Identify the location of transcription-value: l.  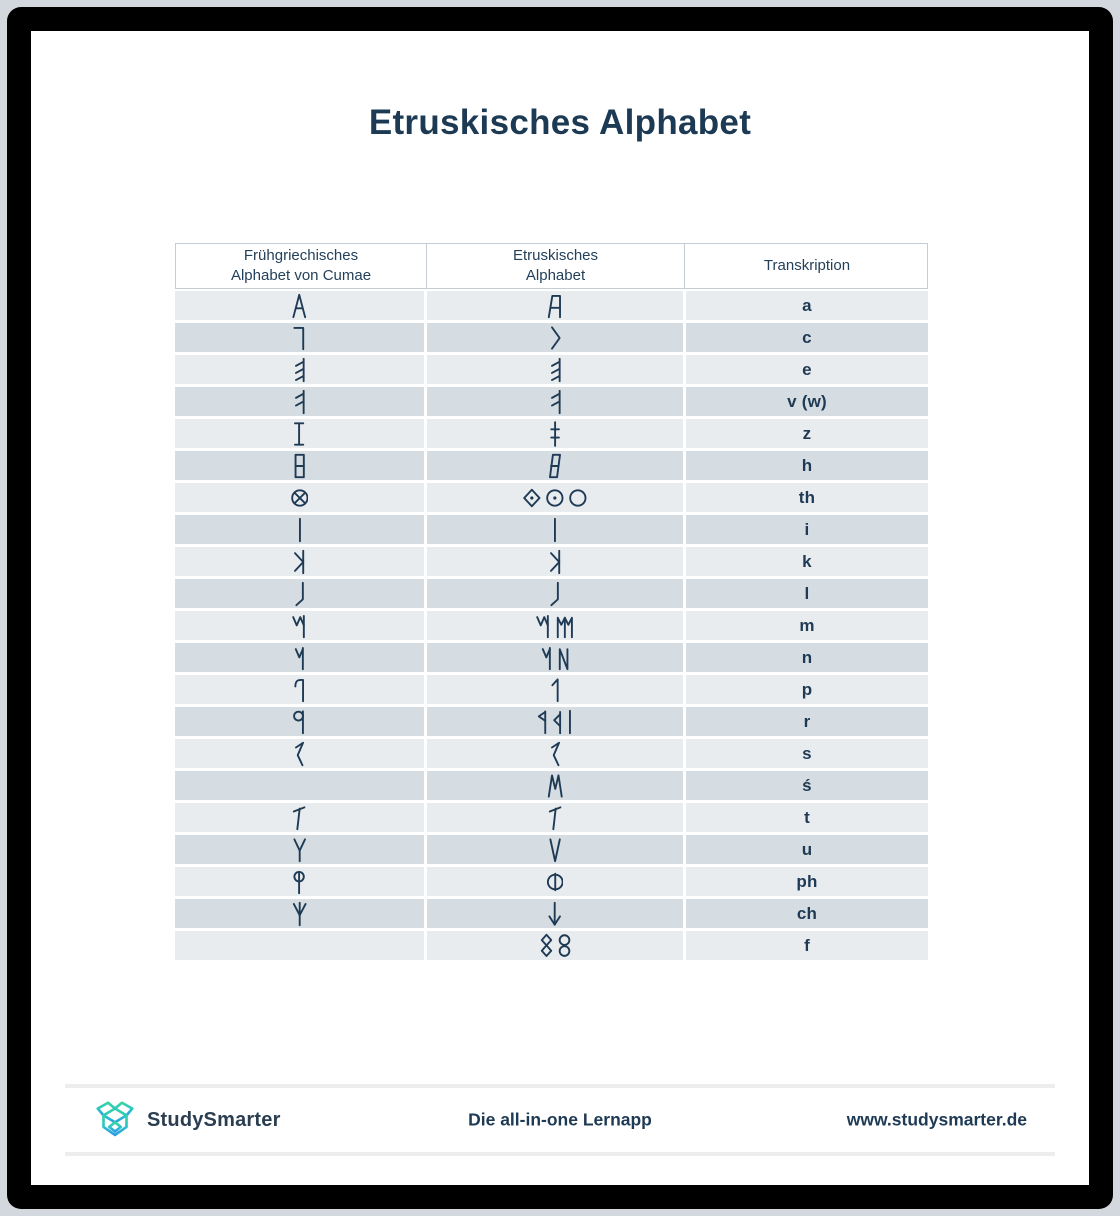
(807, 593).